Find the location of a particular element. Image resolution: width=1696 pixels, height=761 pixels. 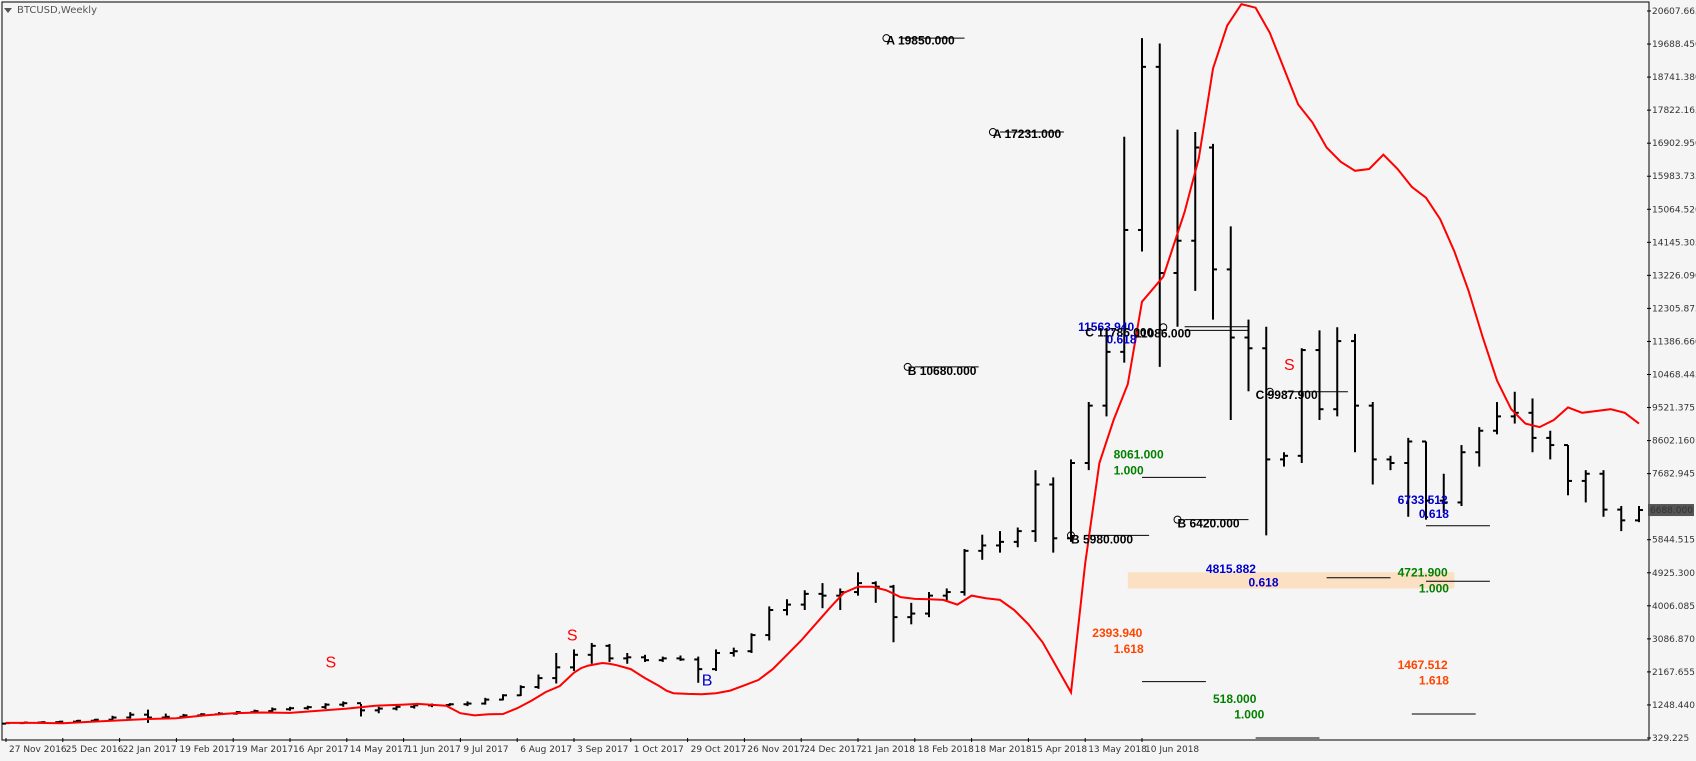

x-tick-label: 24 Dec 2017 is located at coordinates (833, 750).